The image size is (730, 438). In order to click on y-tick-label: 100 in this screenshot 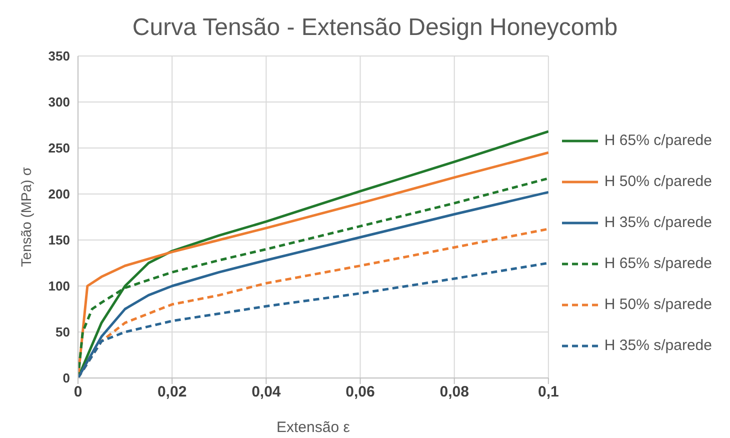, I will do `click(59, 286)`.